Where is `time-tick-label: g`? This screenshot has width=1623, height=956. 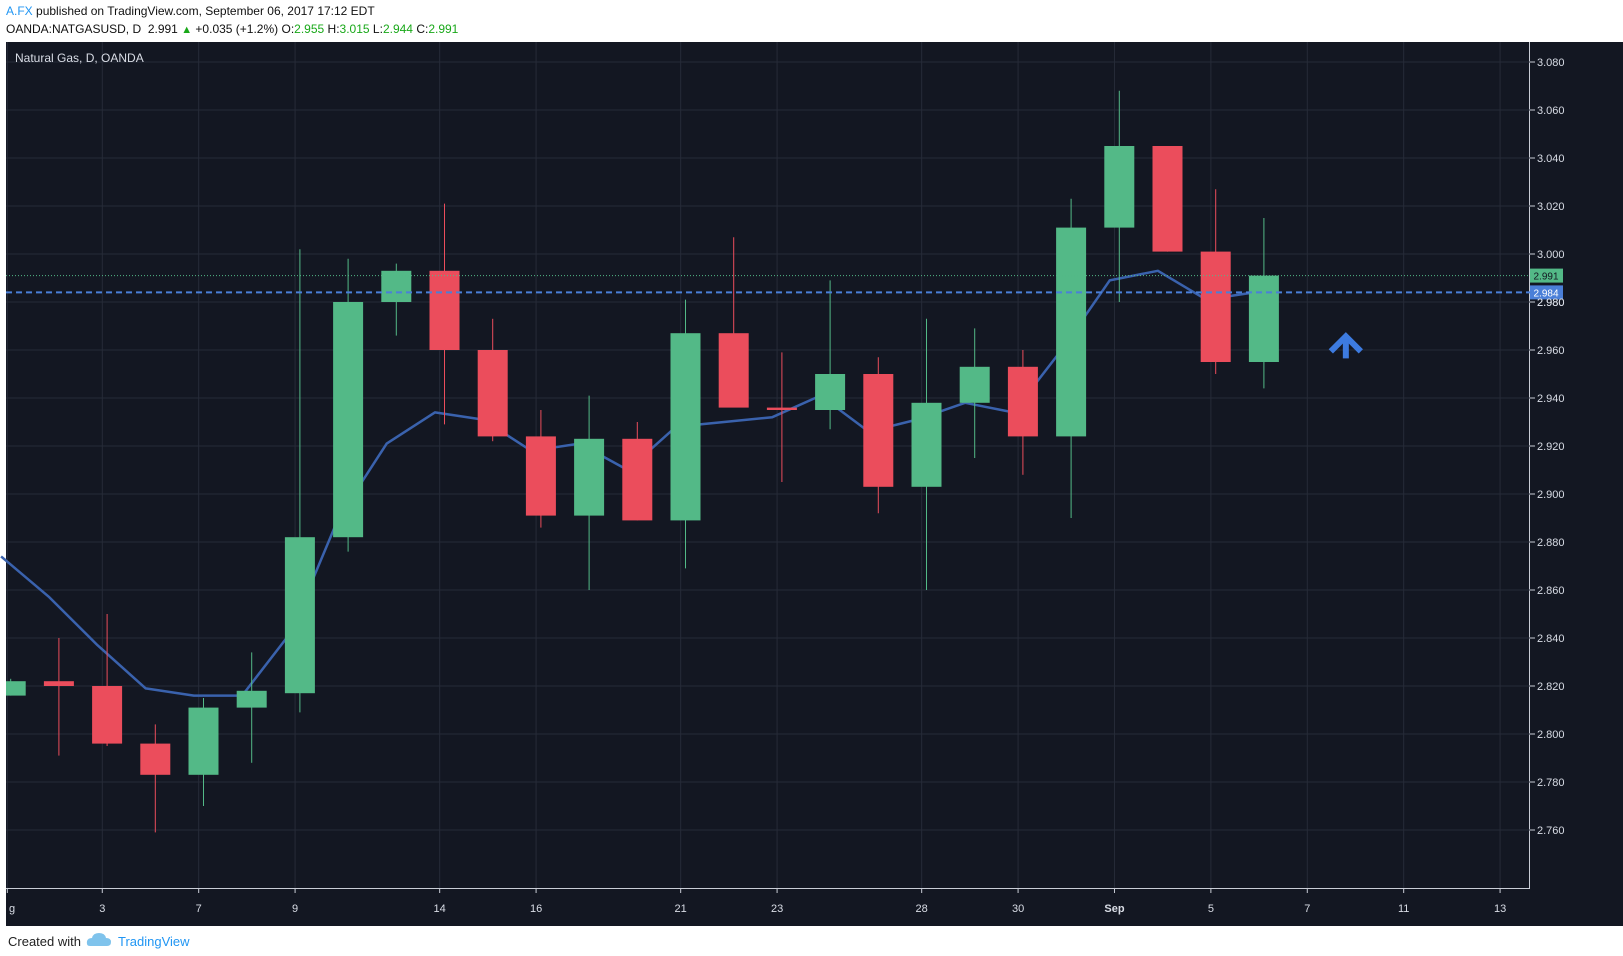 time-tick-label: g is located at coordinates (12, 909).